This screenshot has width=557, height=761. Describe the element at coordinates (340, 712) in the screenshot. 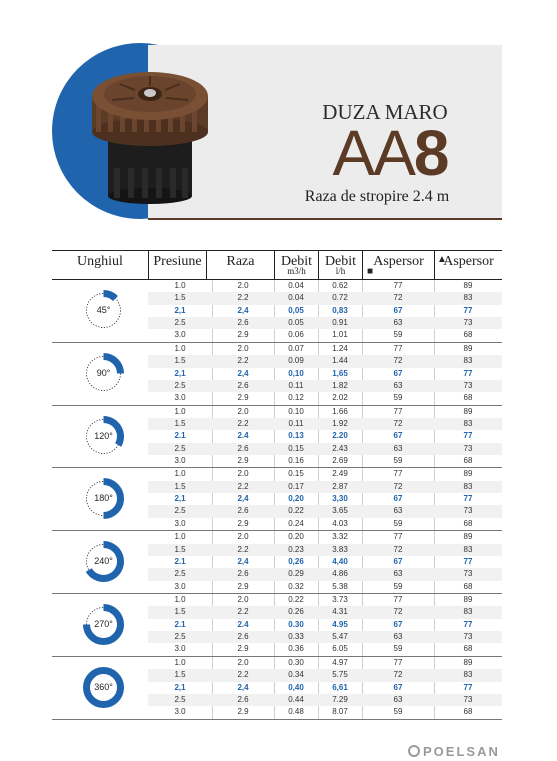

I see `table-cell: 8.07` at that location.